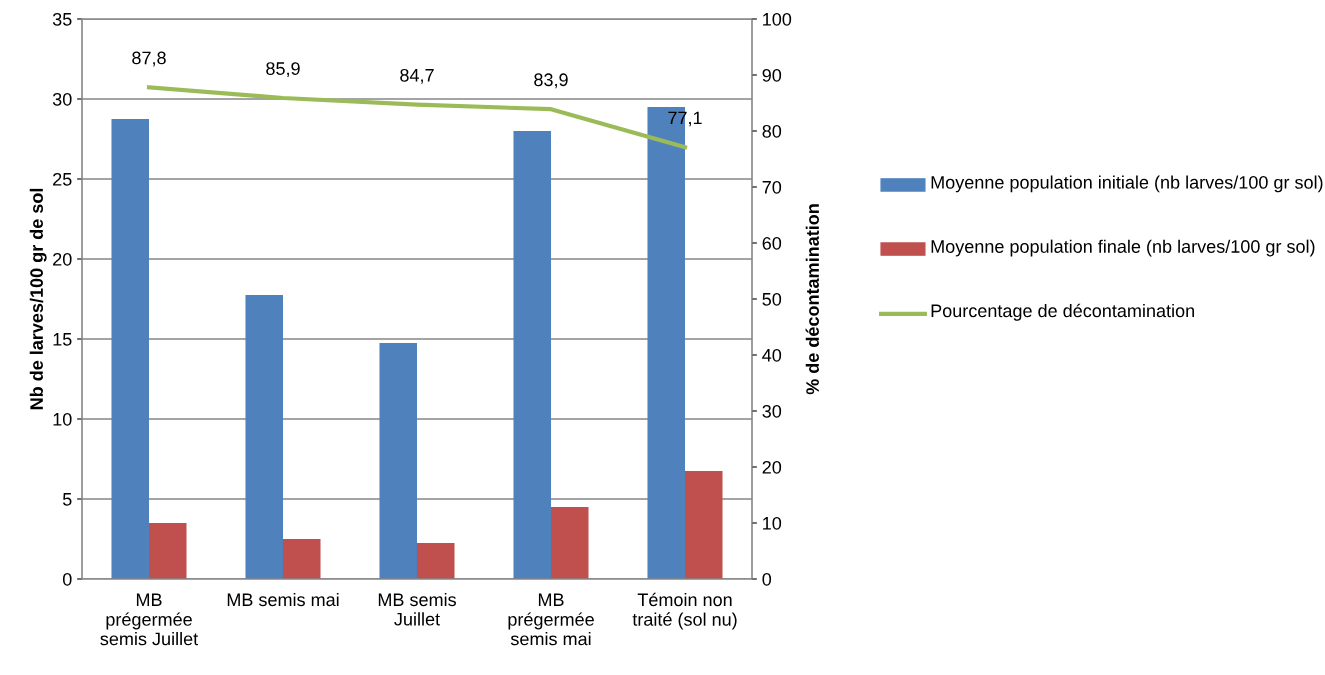  I want to click on x-tick-label: Témoin non traité (sol nu), so click(684, 611).